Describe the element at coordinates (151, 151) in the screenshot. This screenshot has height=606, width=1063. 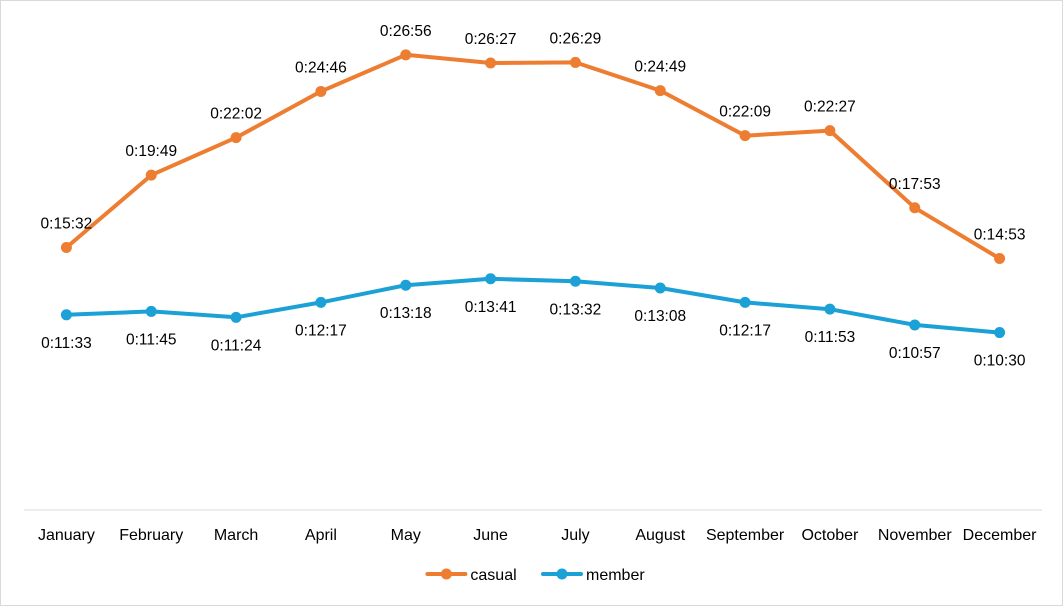
I see `casual-data-label-february: 0:19:49` at that location.